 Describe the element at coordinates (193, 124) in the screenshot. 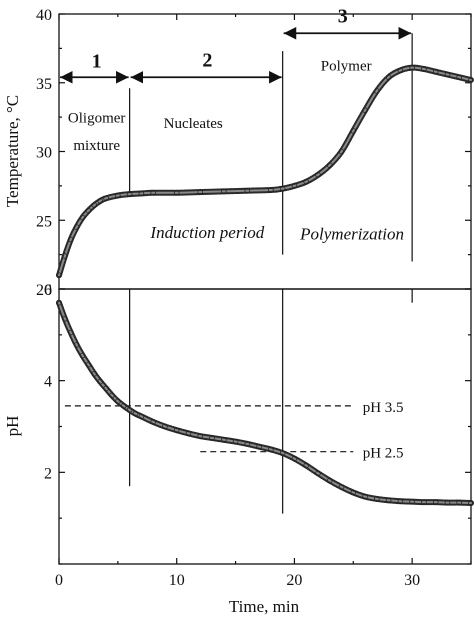

I see `top-annotation: Nucleates` at that location.